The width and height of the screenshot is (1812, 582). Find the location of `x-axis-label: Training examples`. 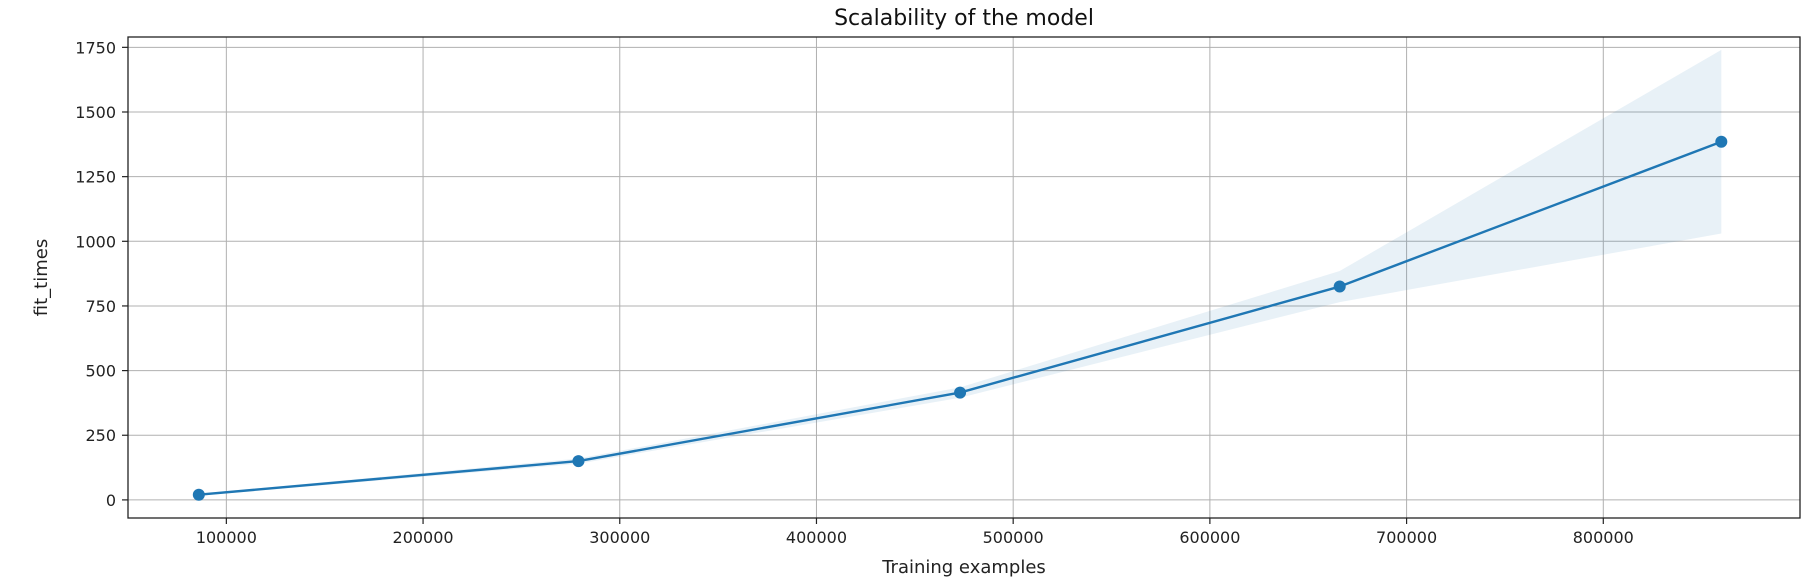

x-axis-label: Training examples is located at coordinates (963, 567).